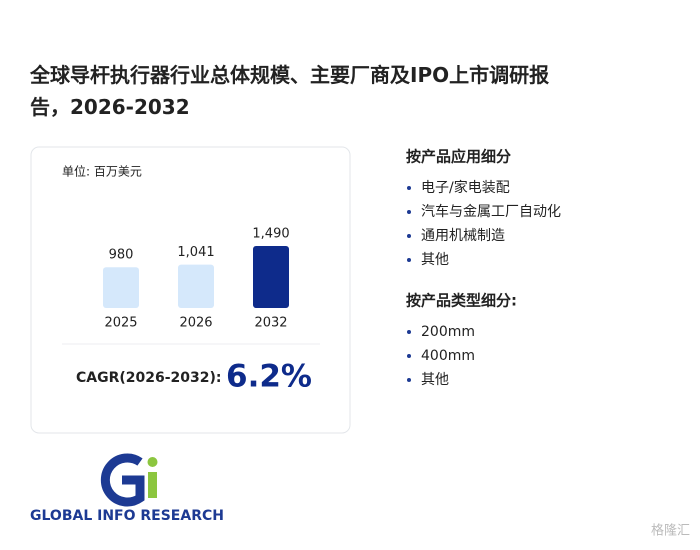 The height and width of the screenshot is (550, 700). Describe the element at coordinates (195, 252) in the screenshot. I see `value-label: 1,041` at that location.